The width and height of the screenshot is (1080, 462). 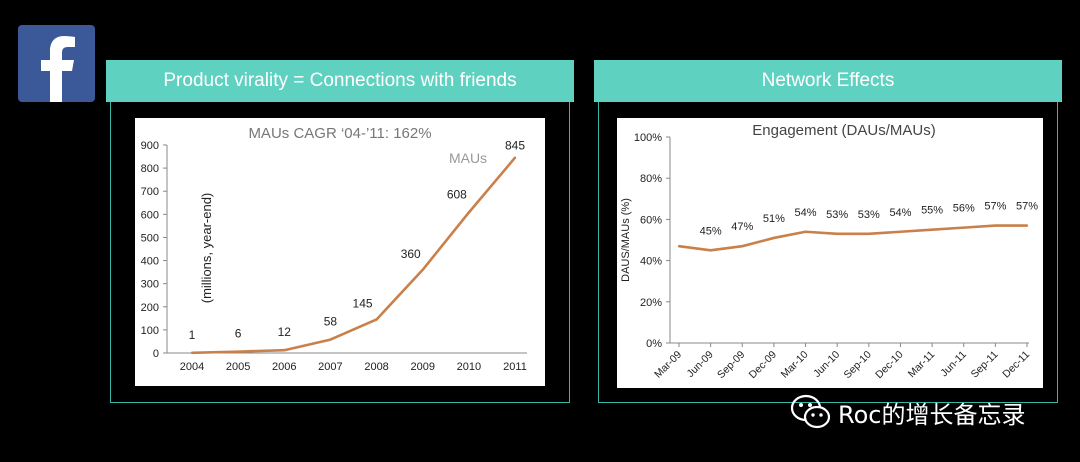 I want to click on y-tick-label: 40%, so click(x=651, y=262).